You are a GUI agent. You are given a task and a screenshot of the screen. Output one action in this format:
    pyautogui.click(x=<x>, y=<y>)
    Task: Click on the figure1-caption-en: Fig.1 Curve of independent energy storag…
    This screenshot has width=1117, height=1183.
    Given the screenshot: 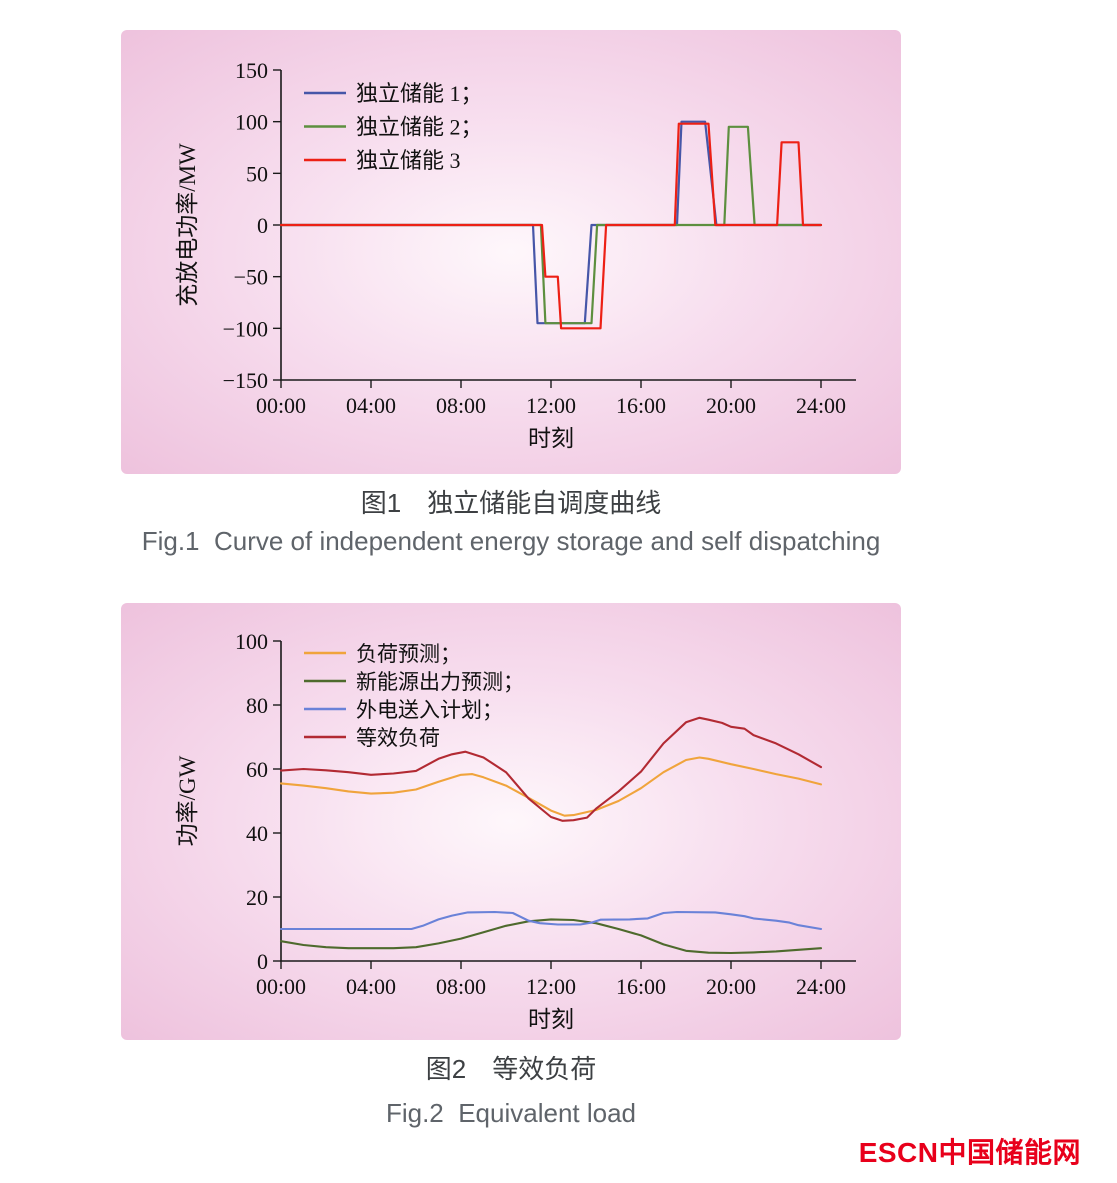 What is the action you would take?
    pyautogui.click(x=511, y=541)
    